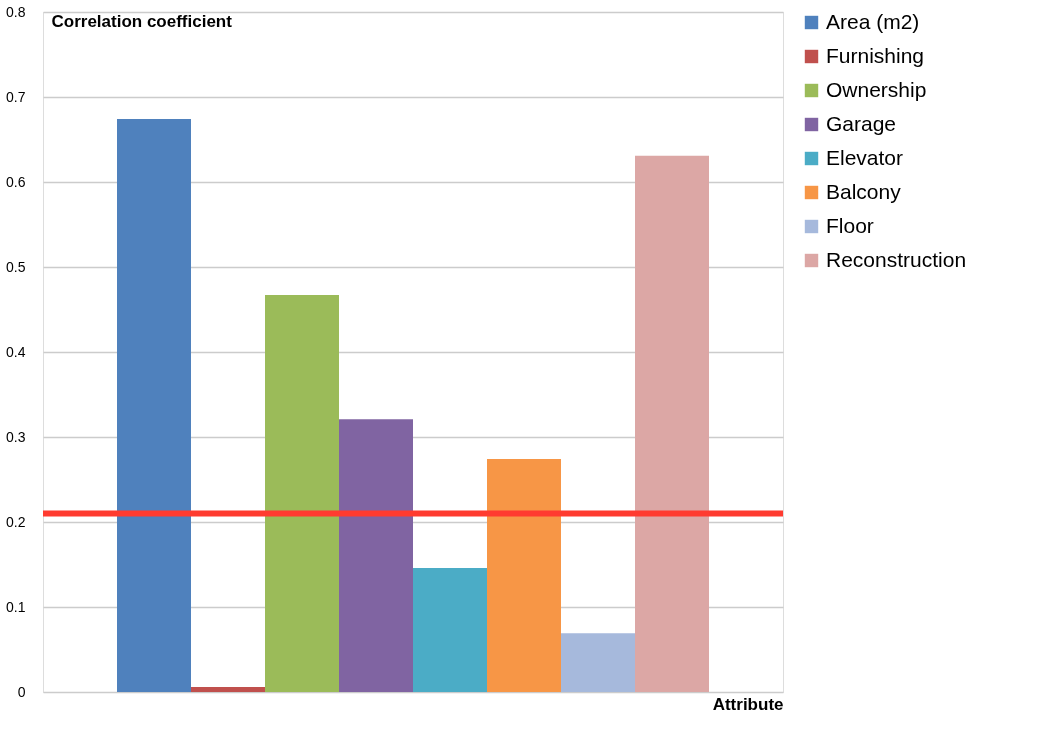 Image resolution: width=1047 pixels, height=744 pixels. What do you see at coordinates (861, 123) in the screenshot?
I see `legend-label: Garage` at bounding box center [861, 123].